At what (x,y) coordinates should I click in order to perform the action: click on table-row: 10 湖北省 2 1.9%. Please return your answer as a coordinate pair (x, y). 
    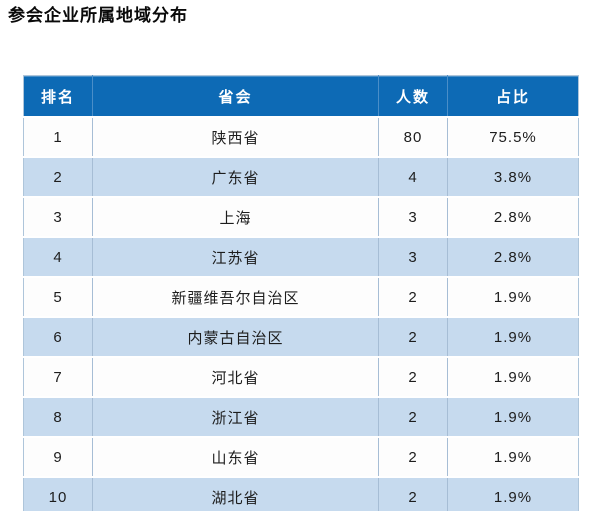
    Looking at the image, I should click on (301, 494).